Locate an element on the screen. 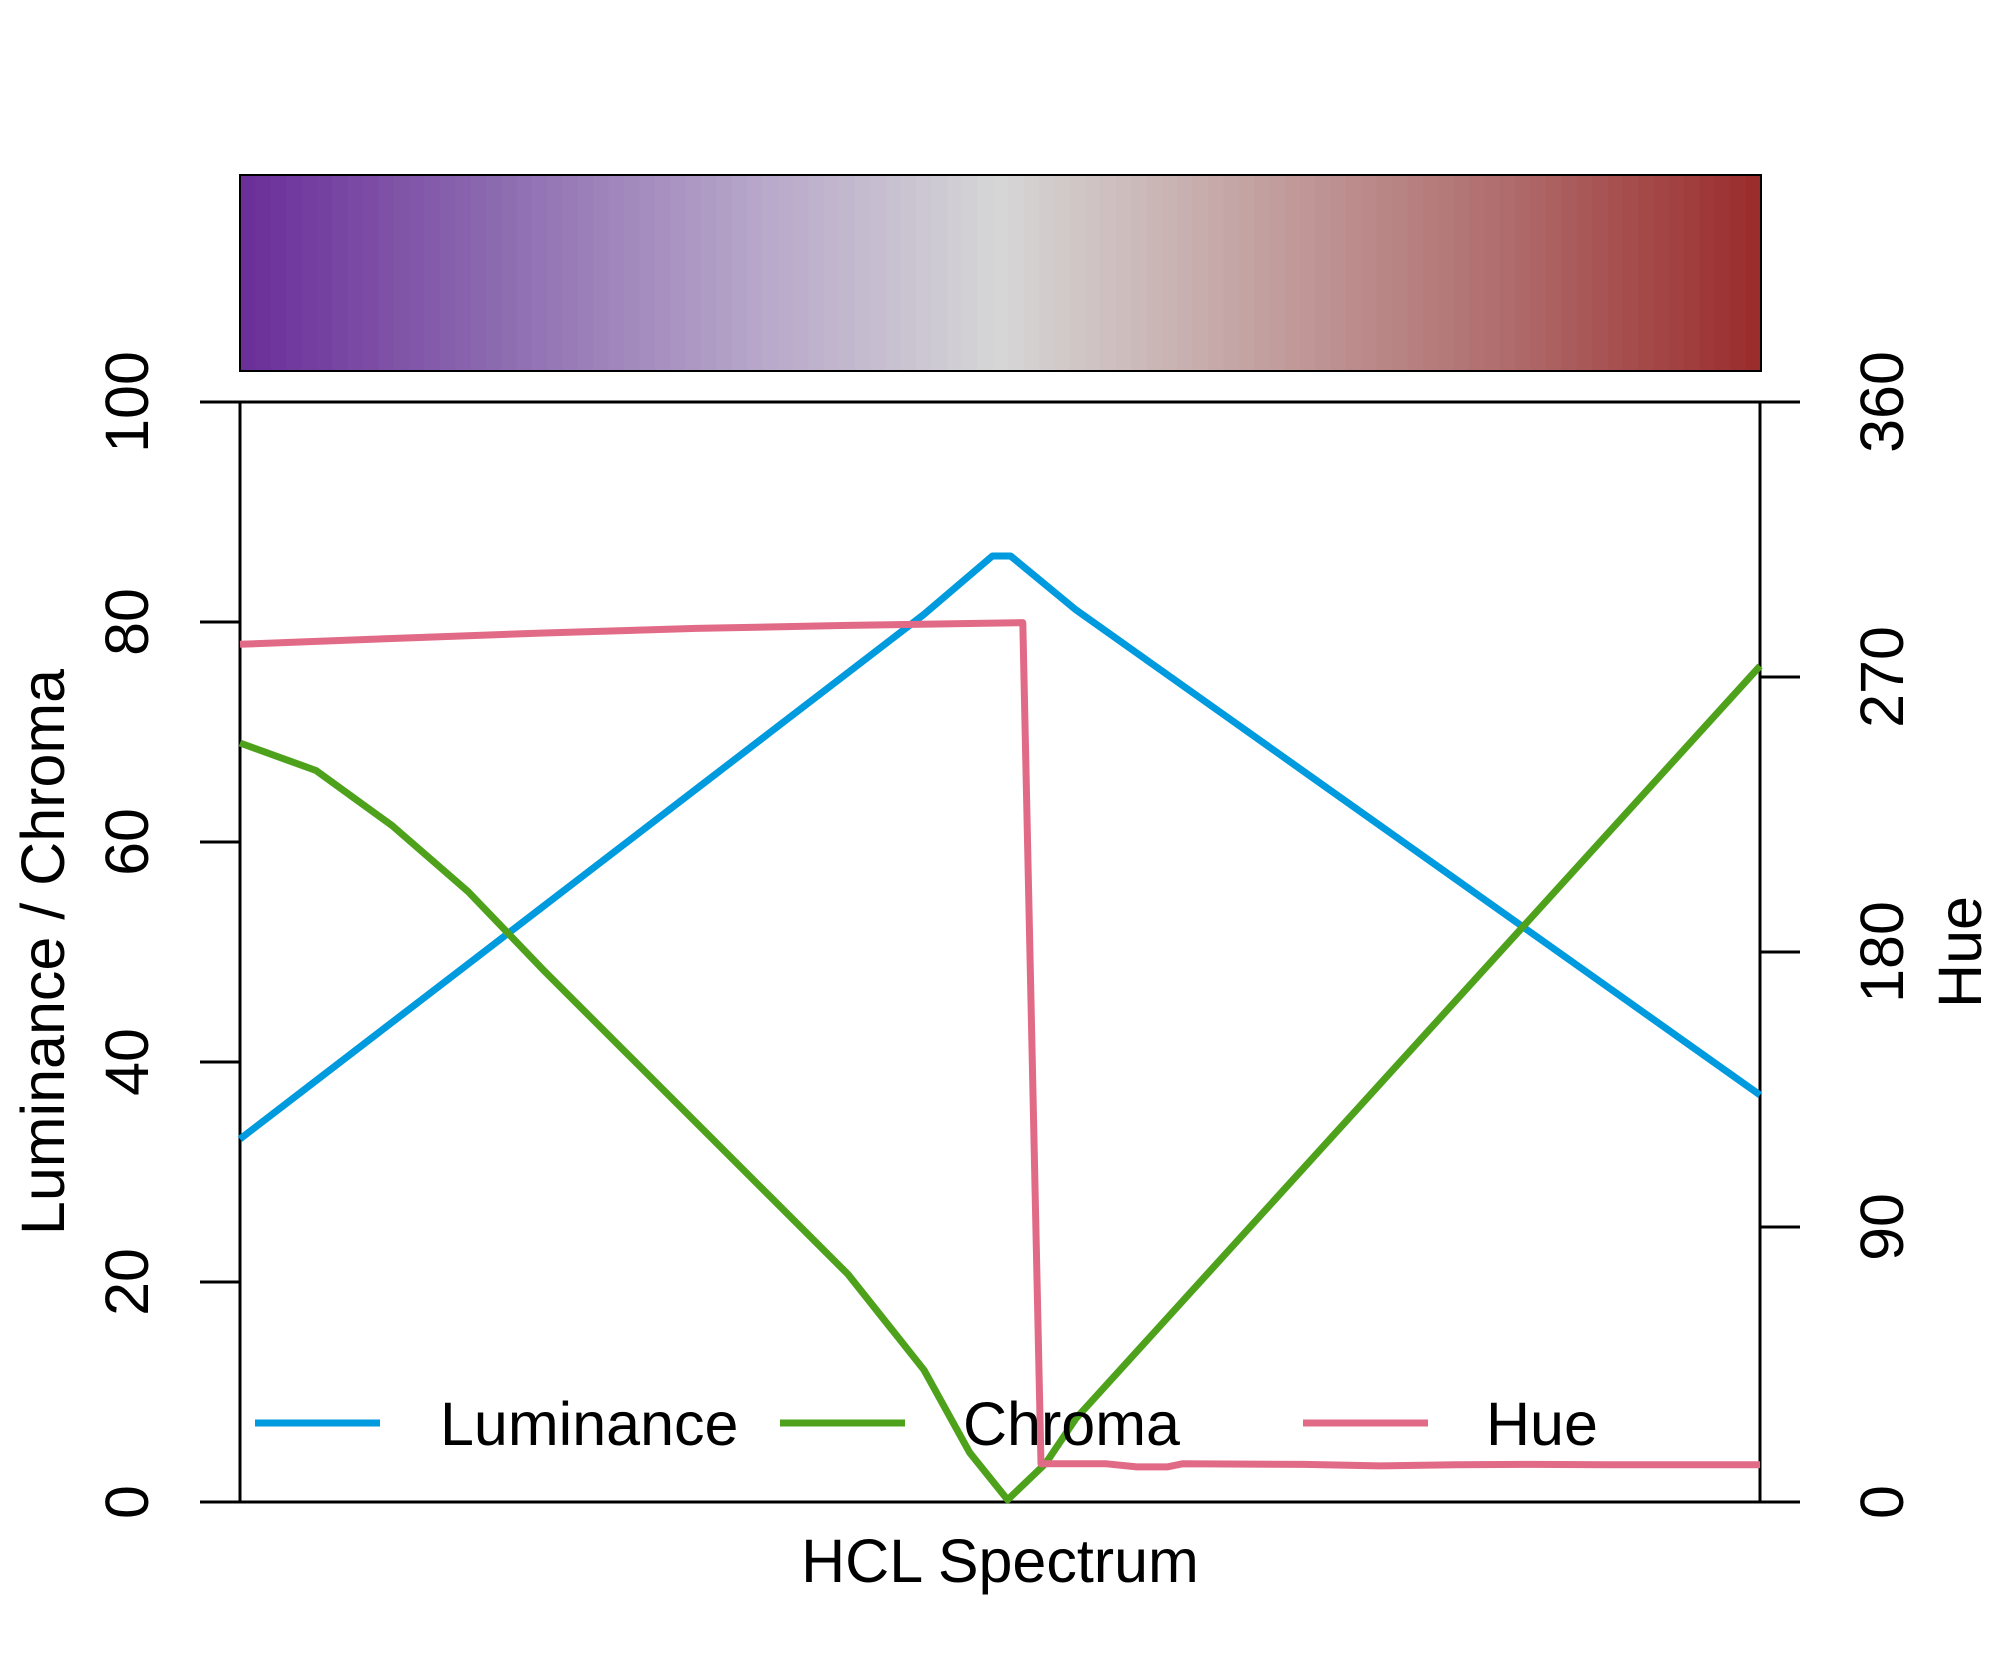  colorbar-border is located at coordinates (1000, 273).